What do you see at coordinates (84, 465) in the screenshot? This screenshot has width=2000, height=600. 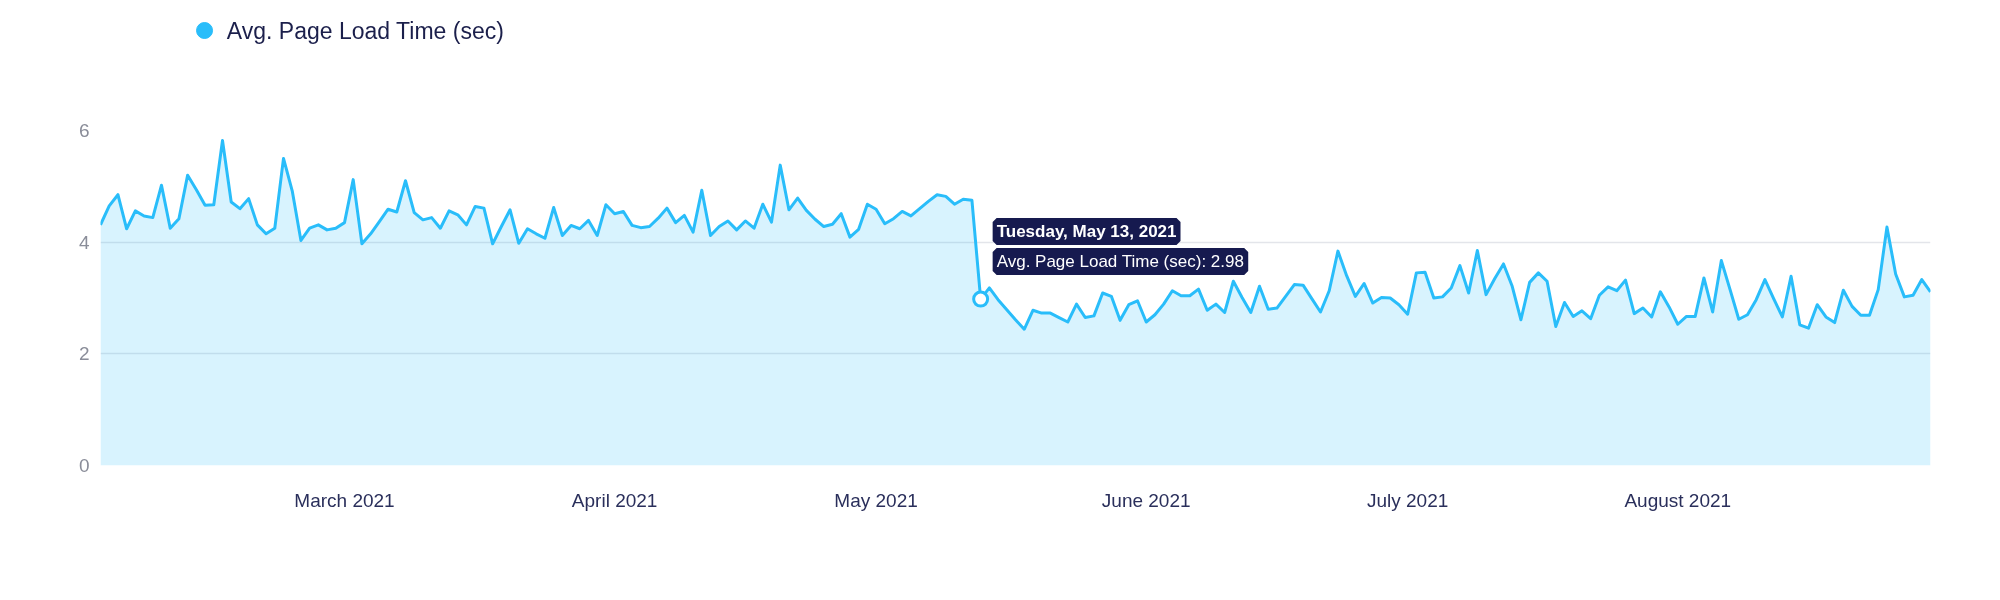 I see `y-tick-label: 0` at bounding box center [84, 465].